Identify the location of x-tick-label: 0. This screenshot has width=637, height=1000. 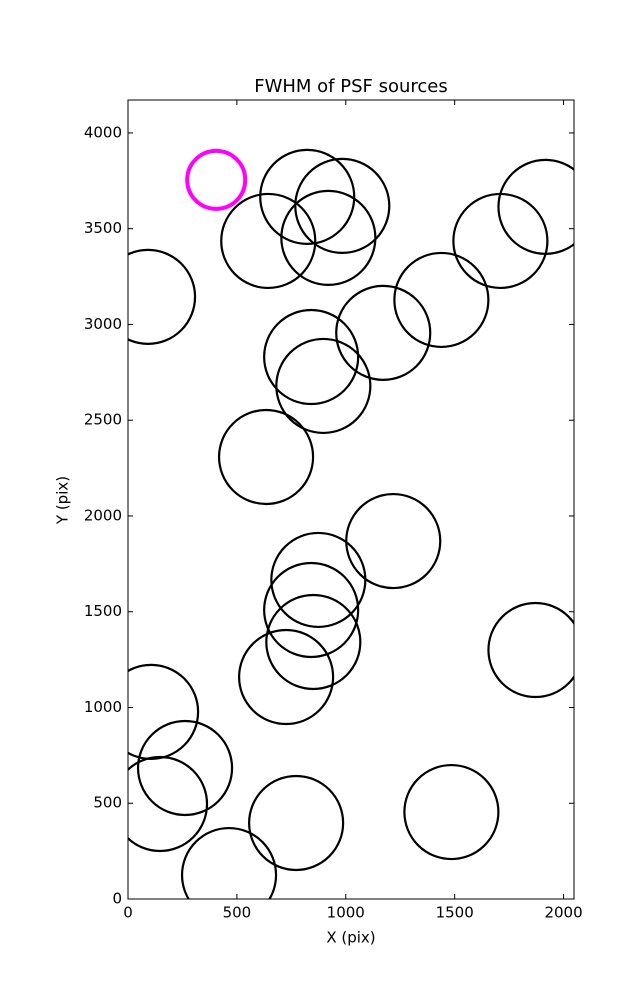
(128, 913).